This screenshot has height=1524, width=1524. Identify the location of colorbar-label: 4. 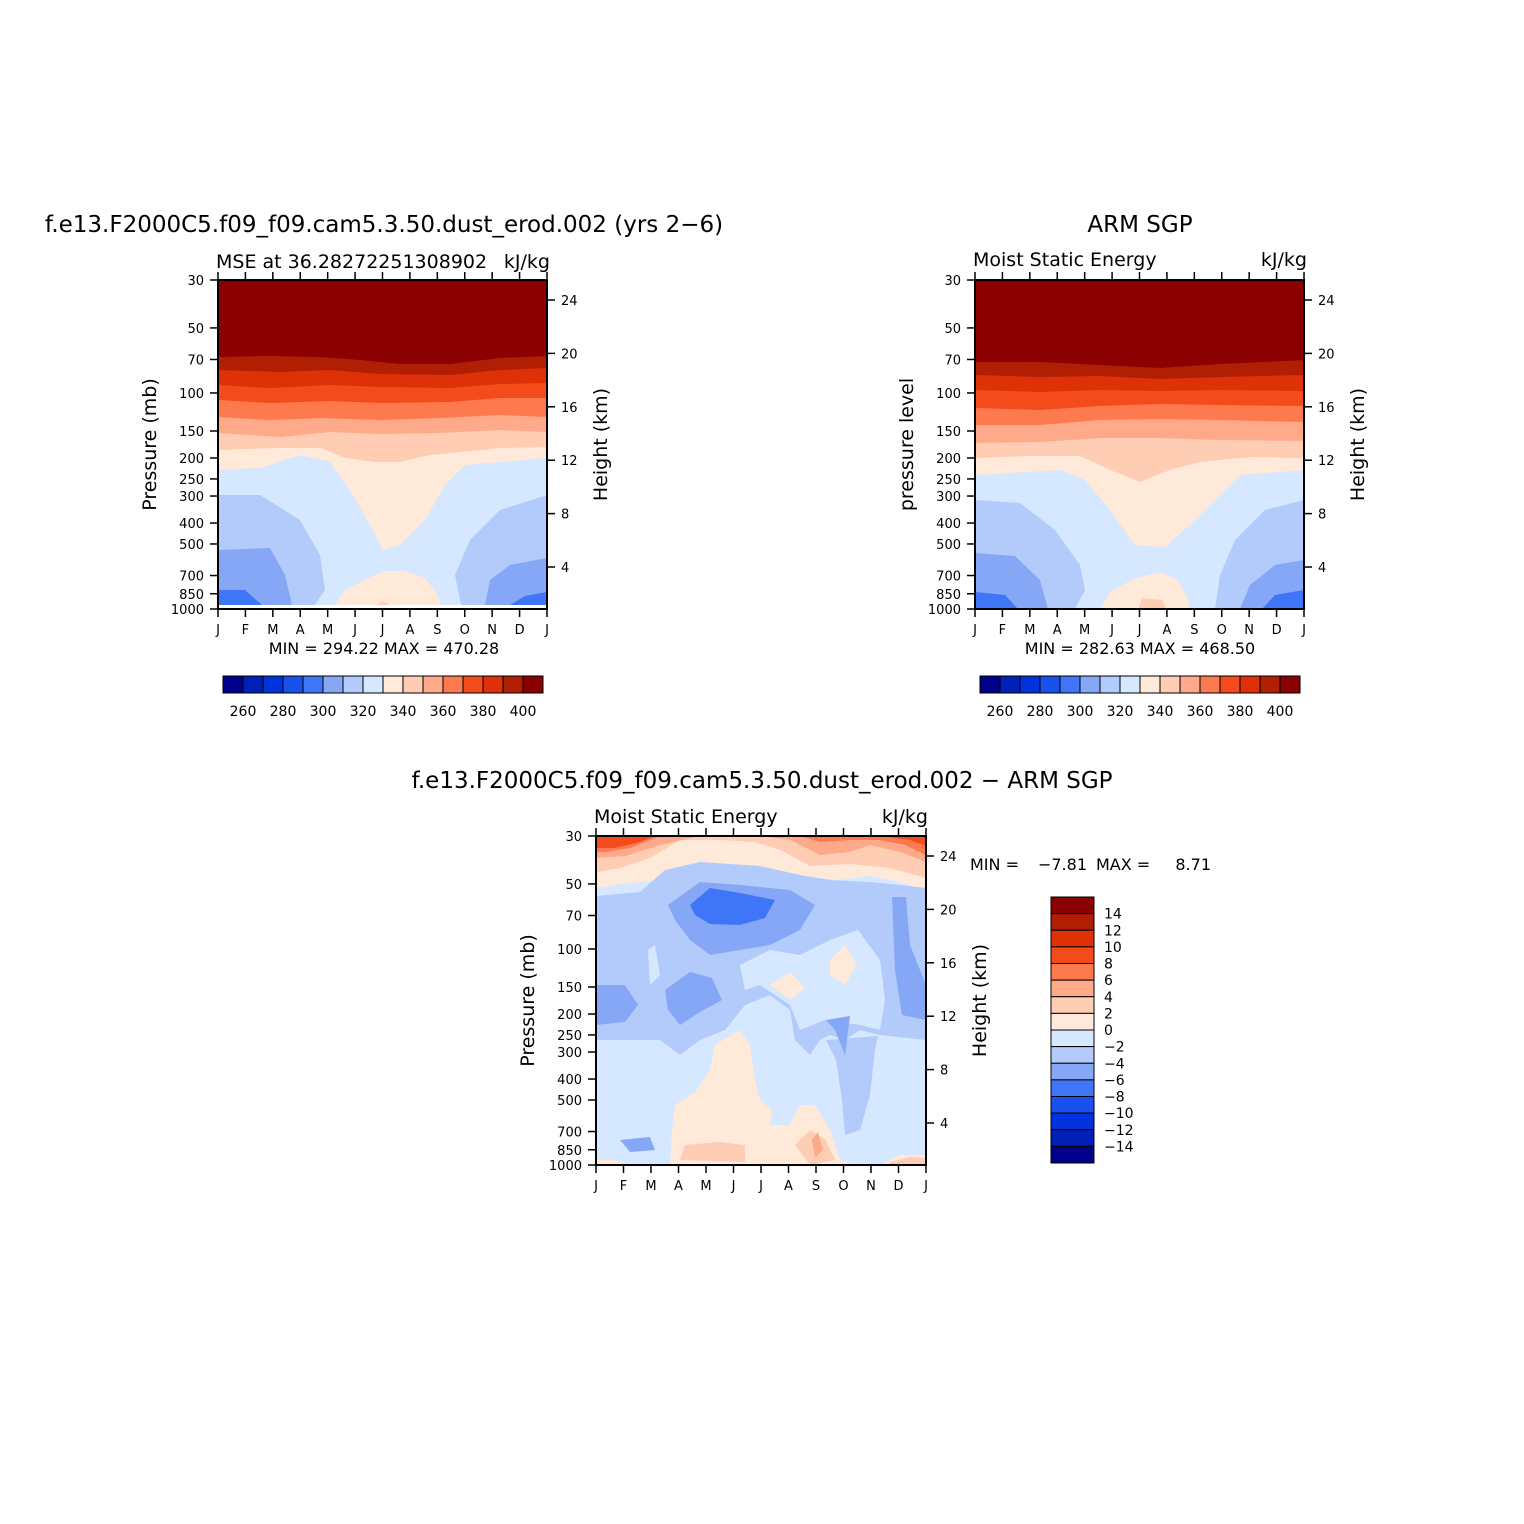
(1108, 998).